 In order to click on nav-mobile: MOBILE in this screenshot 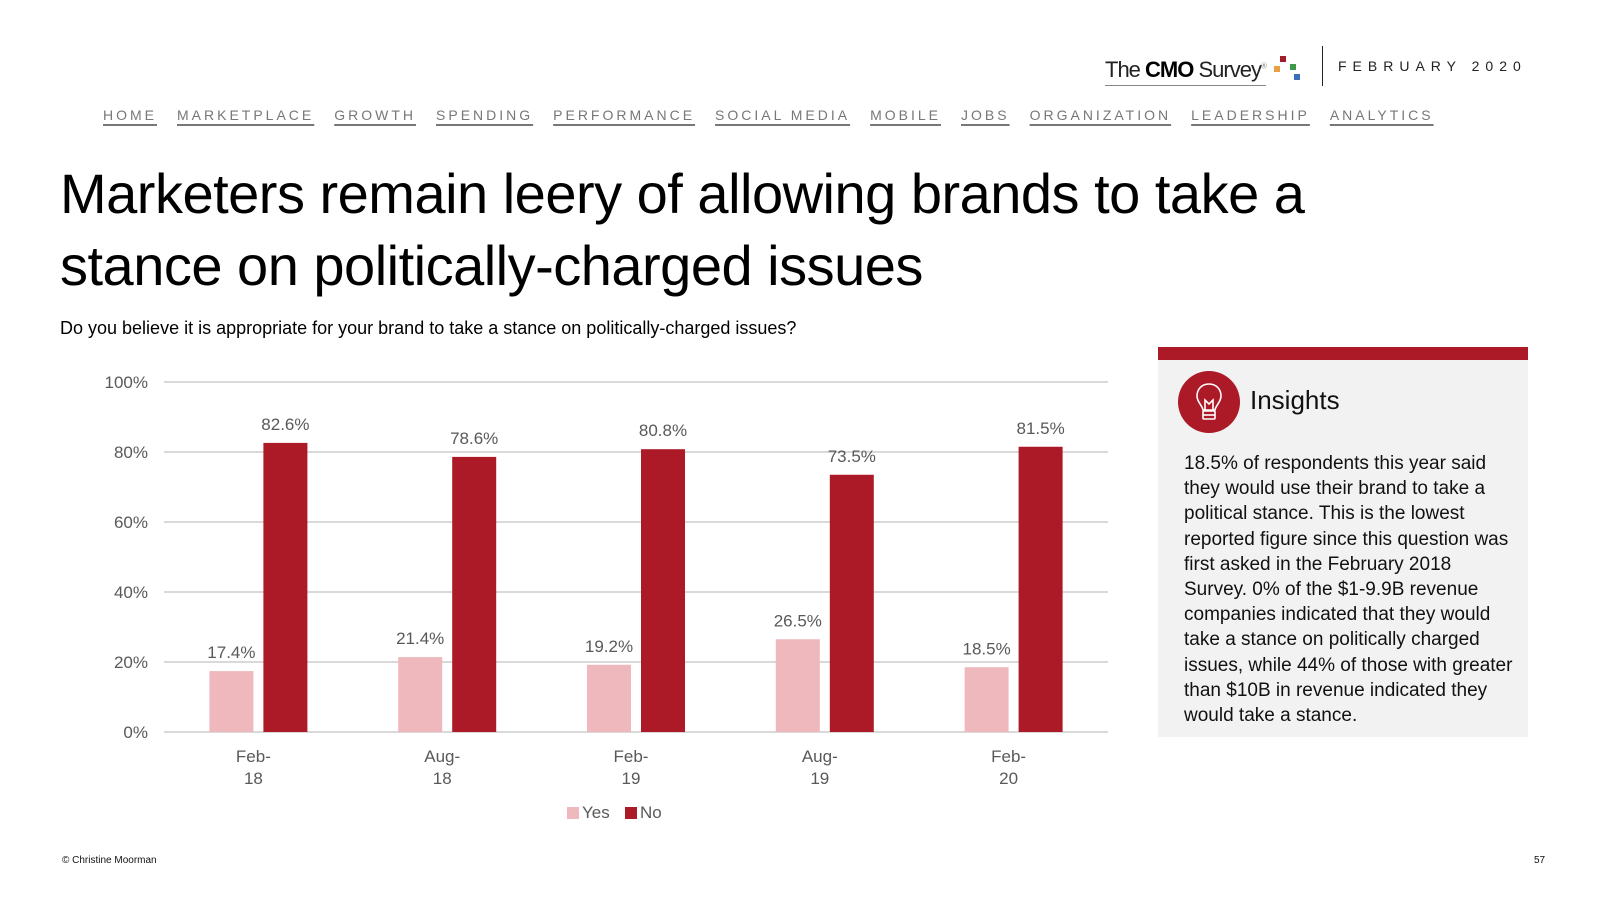, I will do `click(906, 115)`.